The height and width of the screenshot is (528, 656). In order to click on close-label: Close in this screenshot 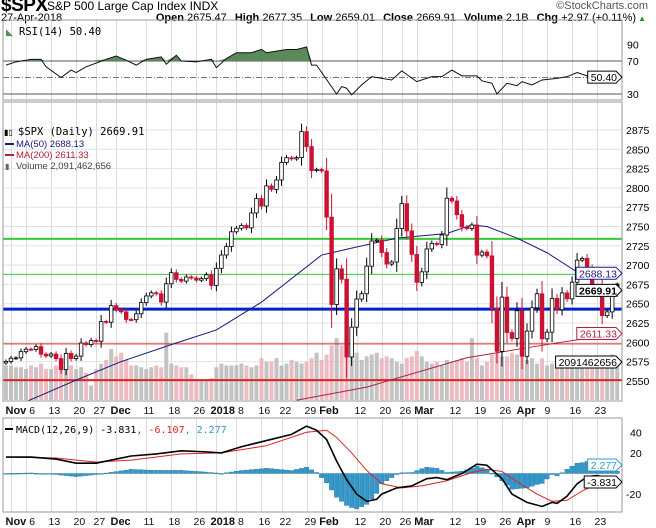, I will do `click(398, 18)`.